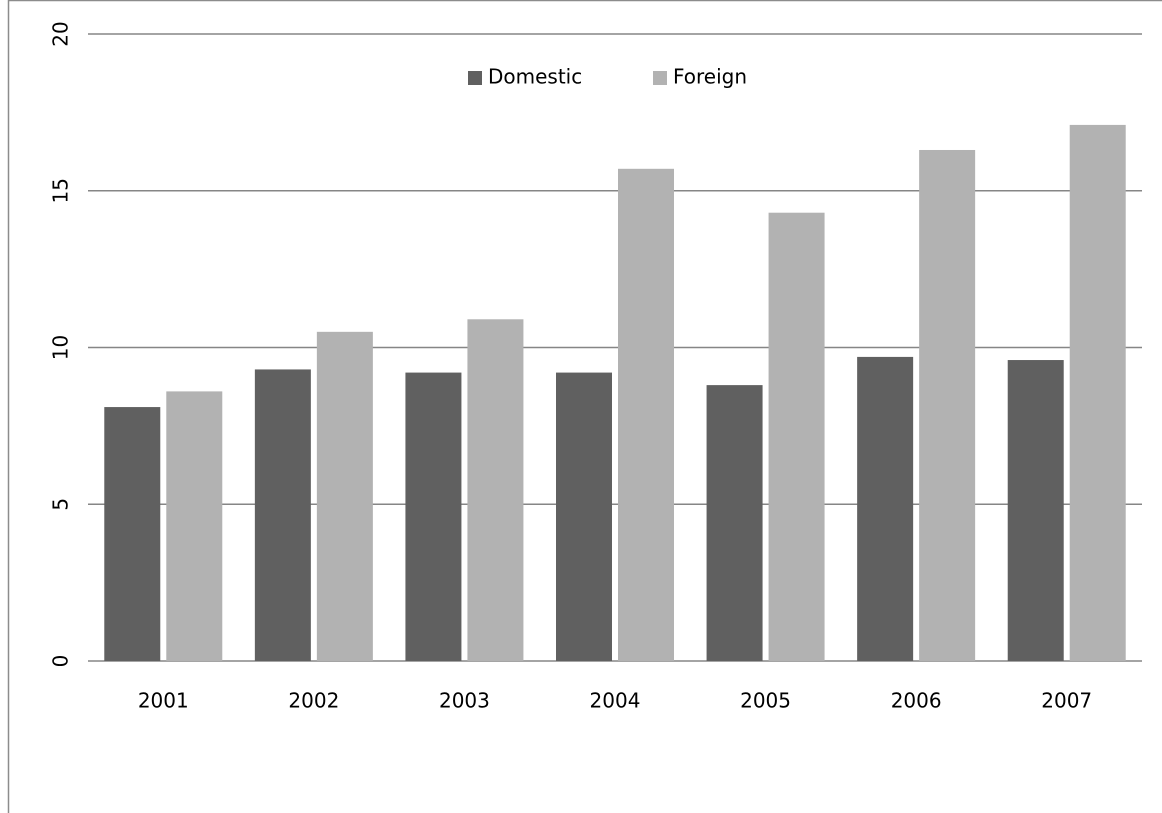  What do you see at coordinates (313, 701) in the screenshot?
I see `x-tick-label: 2002` at bounding box center [313, 701].